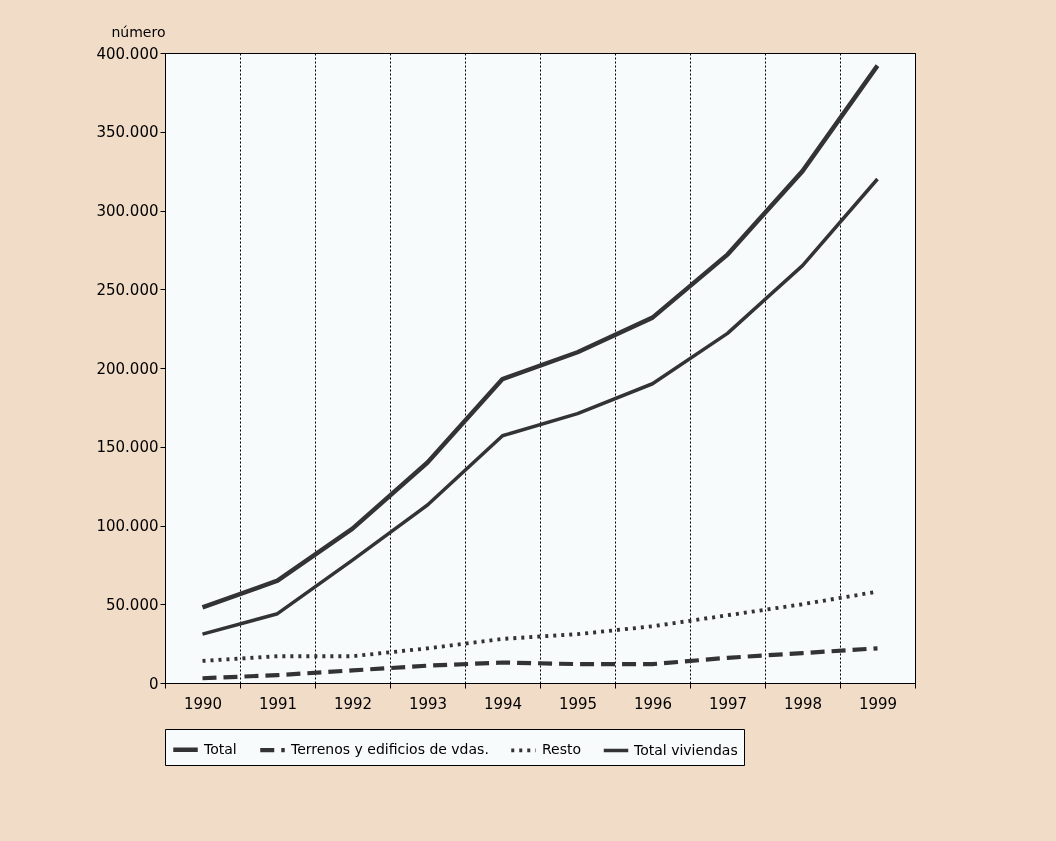 The image size is (1056, 841). What do you see at coordinates (127, 526) in the screenshot?
I see `y-tick-label: 100.000` at bounding box center [127, 526].